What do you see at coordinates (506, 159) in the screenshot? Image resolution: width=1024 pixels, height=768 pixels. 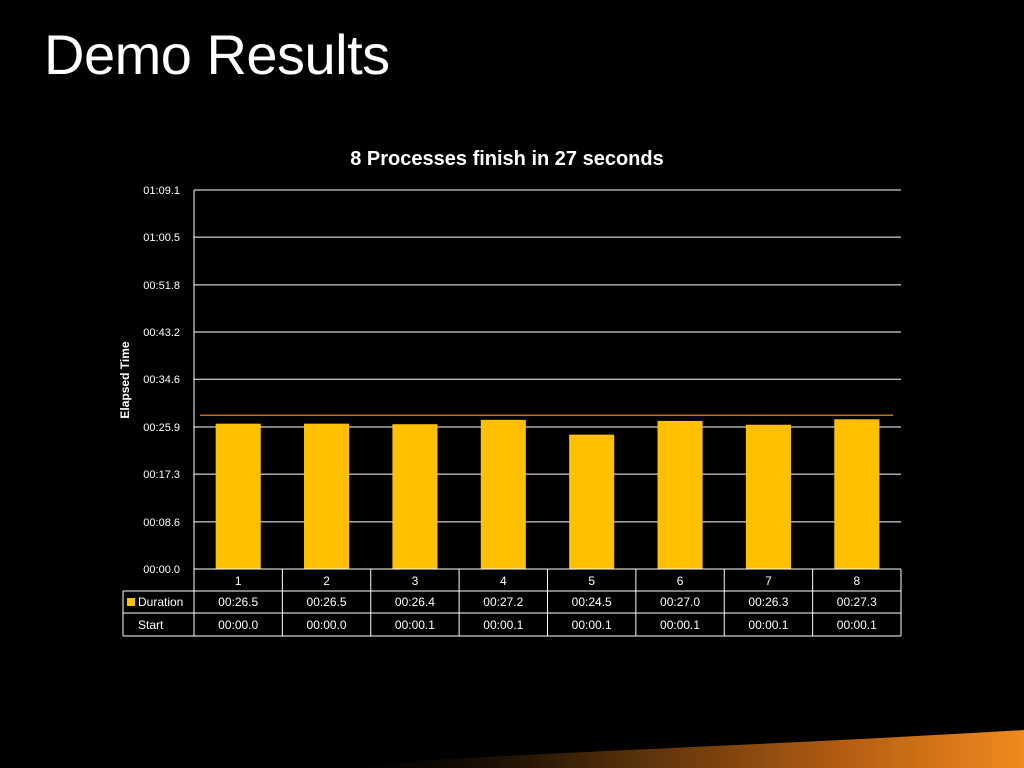 I see `chart-title: 8 Processes finish in 27 seconds` at bounding box center [506, 159].